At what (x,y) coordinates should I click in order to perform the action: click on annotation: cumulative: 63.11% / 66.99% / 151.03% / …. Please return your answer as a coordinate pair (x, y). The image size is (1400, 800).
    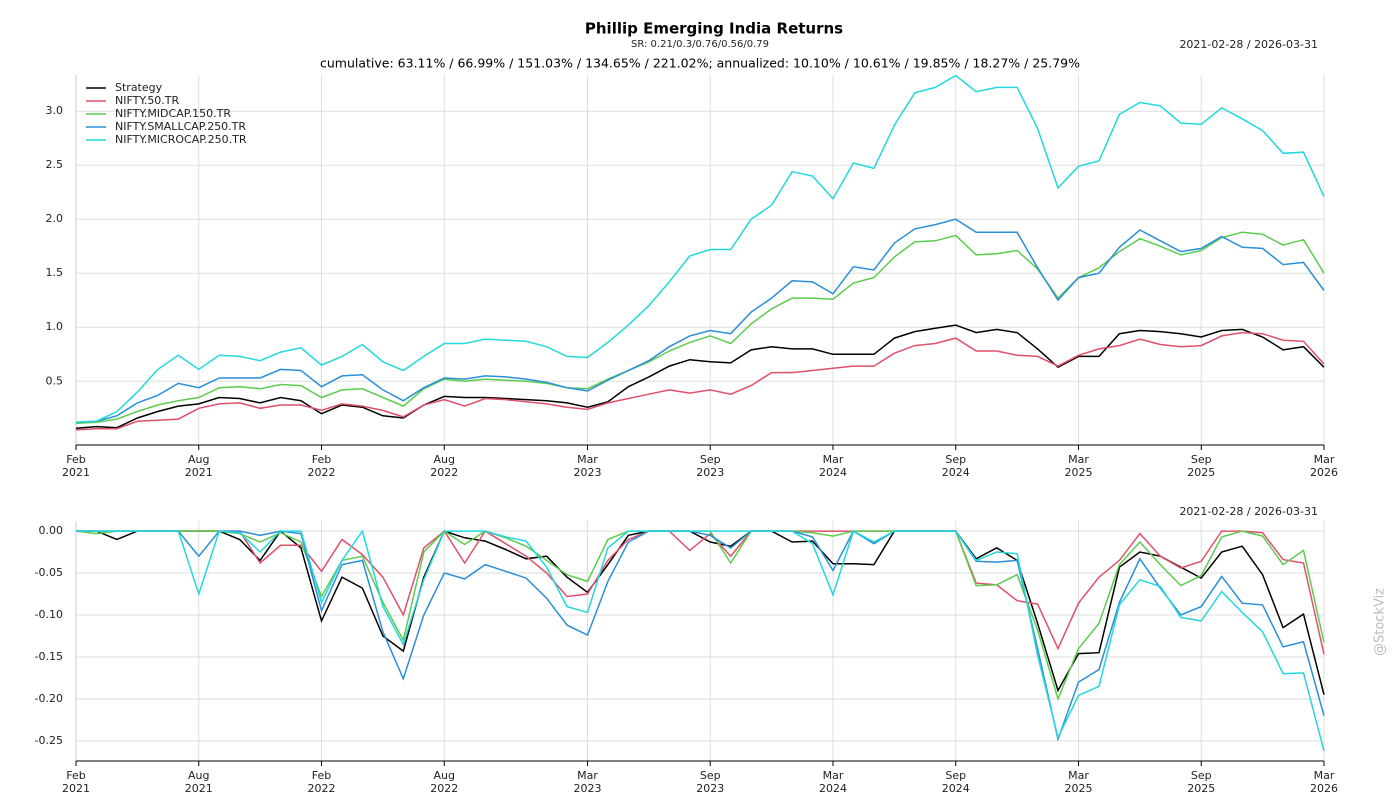
    Looking at the image, I should click on (700, 63).